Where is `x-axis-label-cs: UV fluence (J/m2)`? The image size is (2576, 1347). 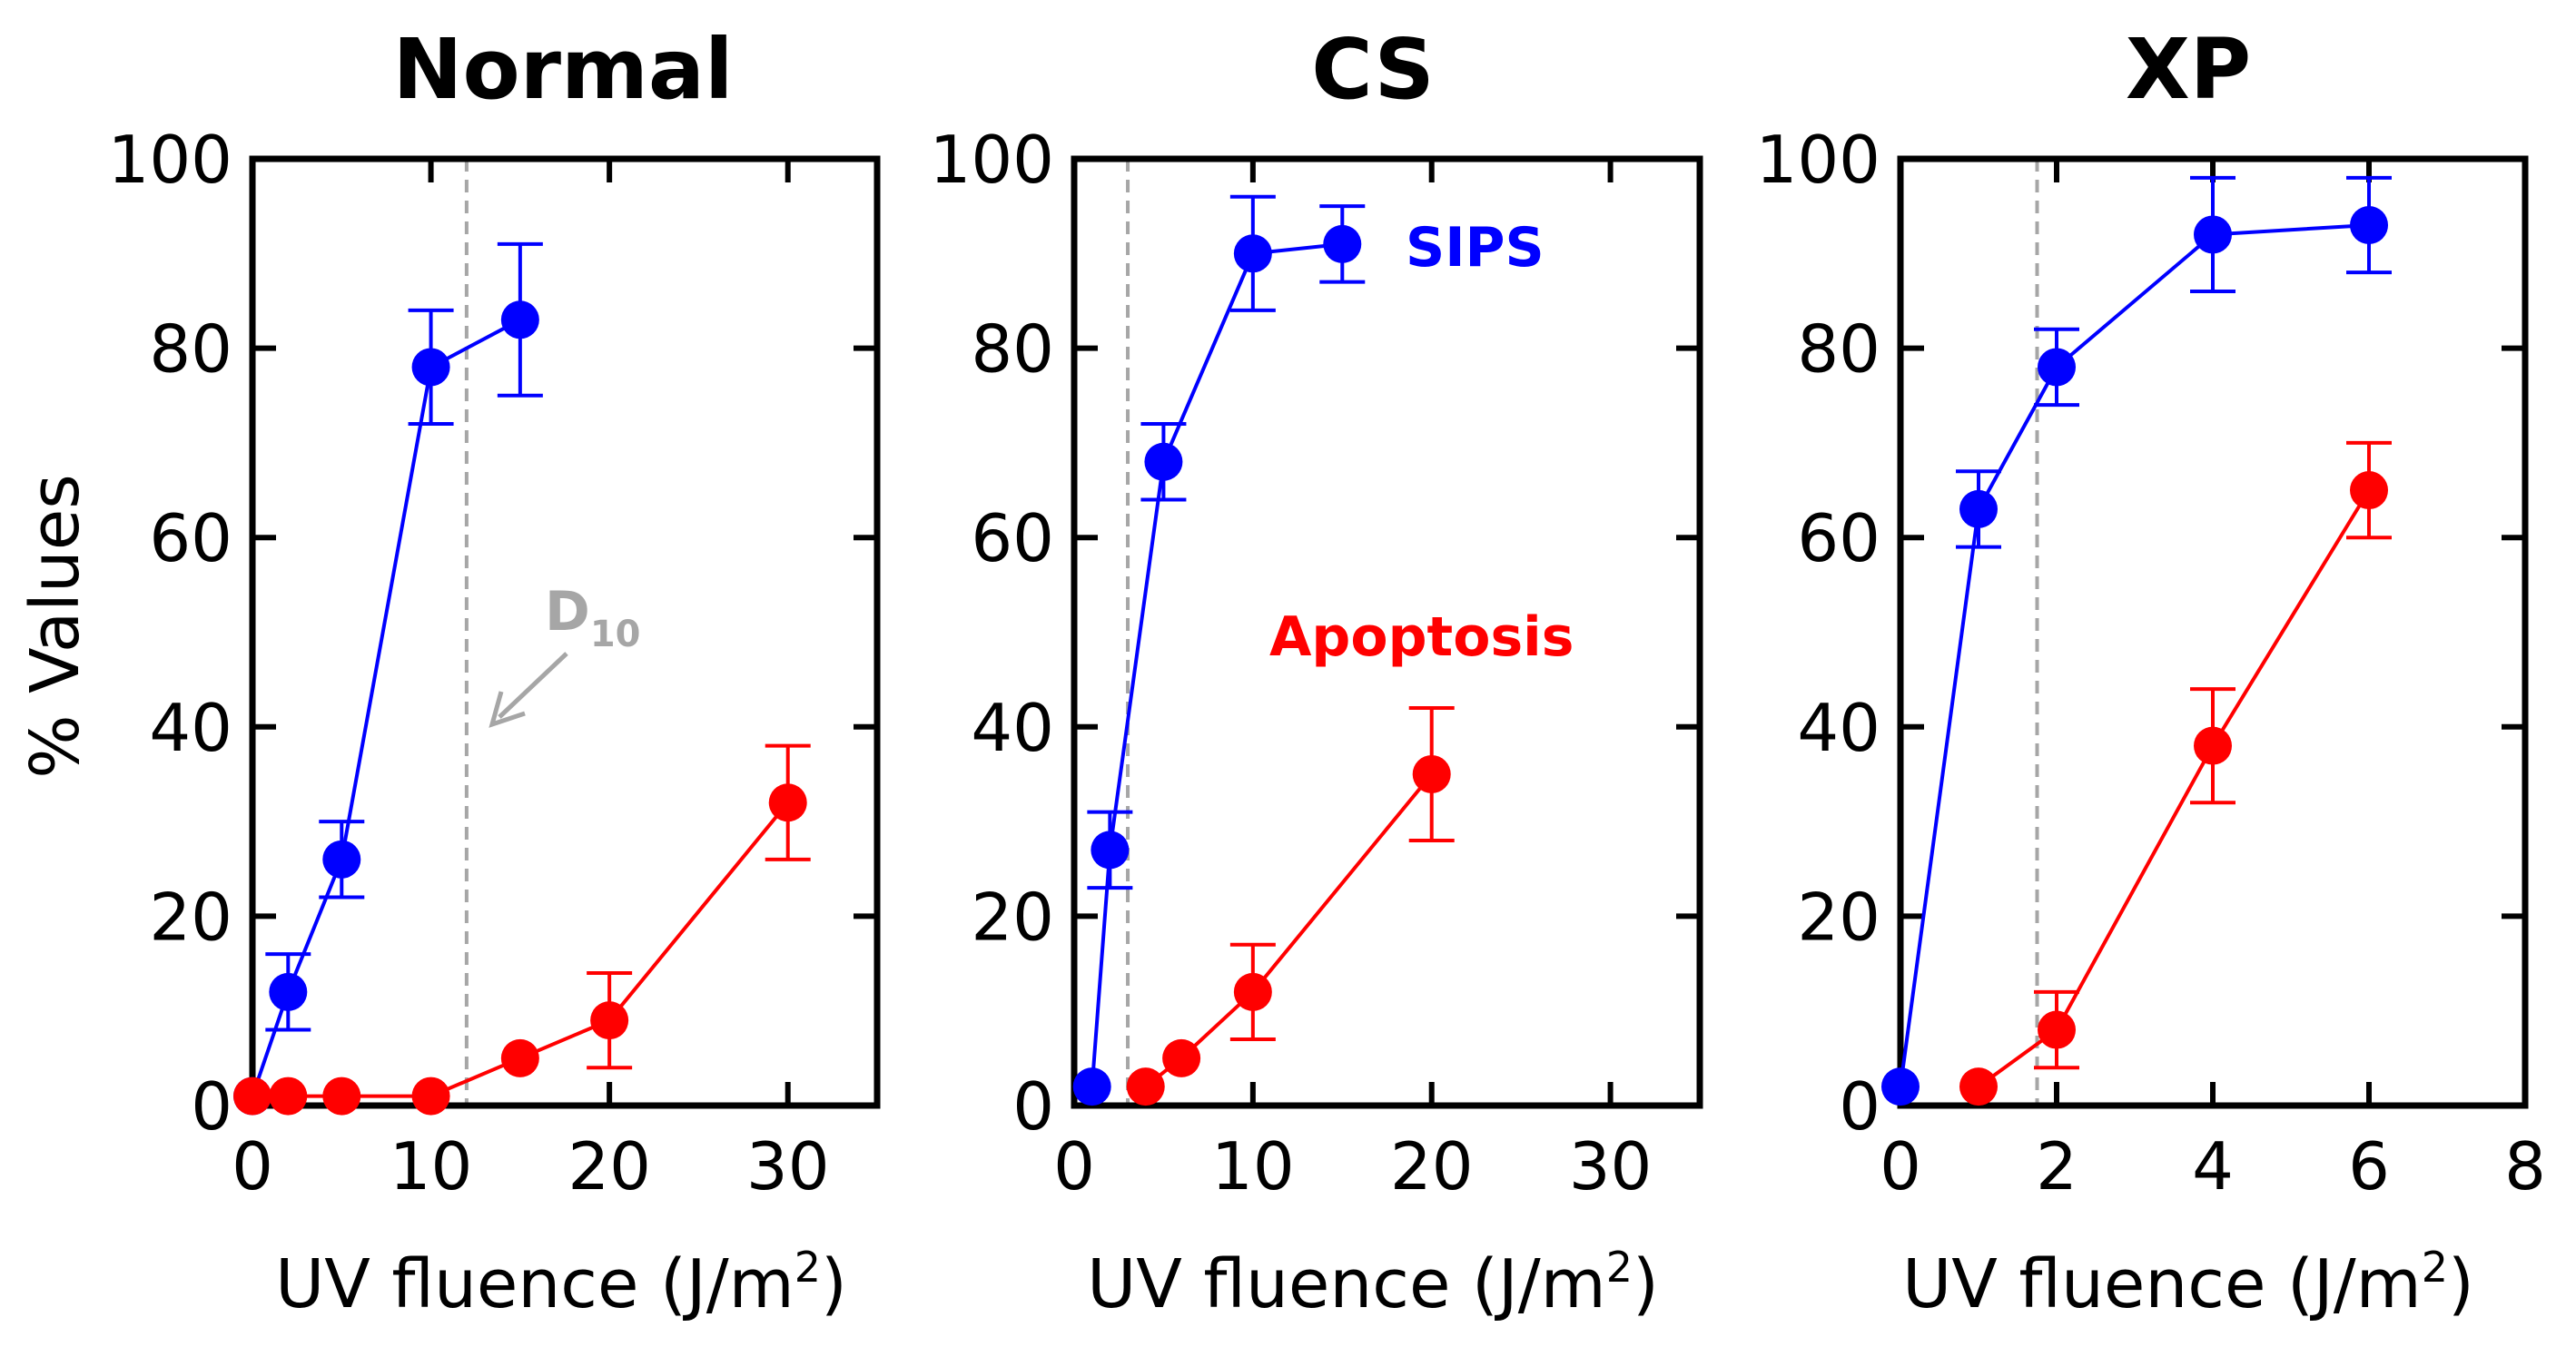 x-axis-label-cs: UV fluence (J/m2) is located at coordinates (1373, 1283).